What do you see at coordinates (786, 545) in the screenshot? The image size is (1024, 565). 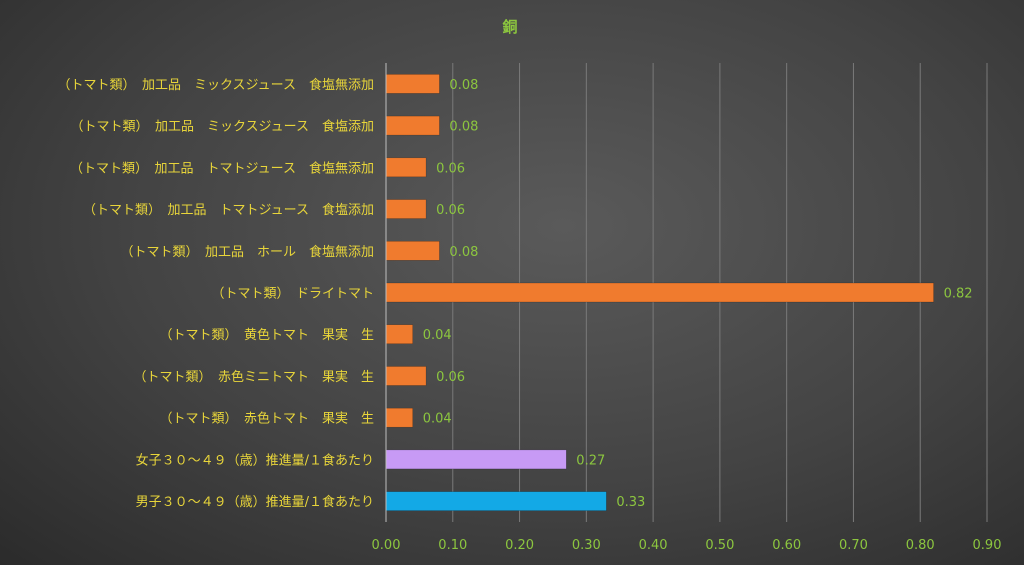 I see `x-tick-label: 0.60` at bounding box center [786, 545].